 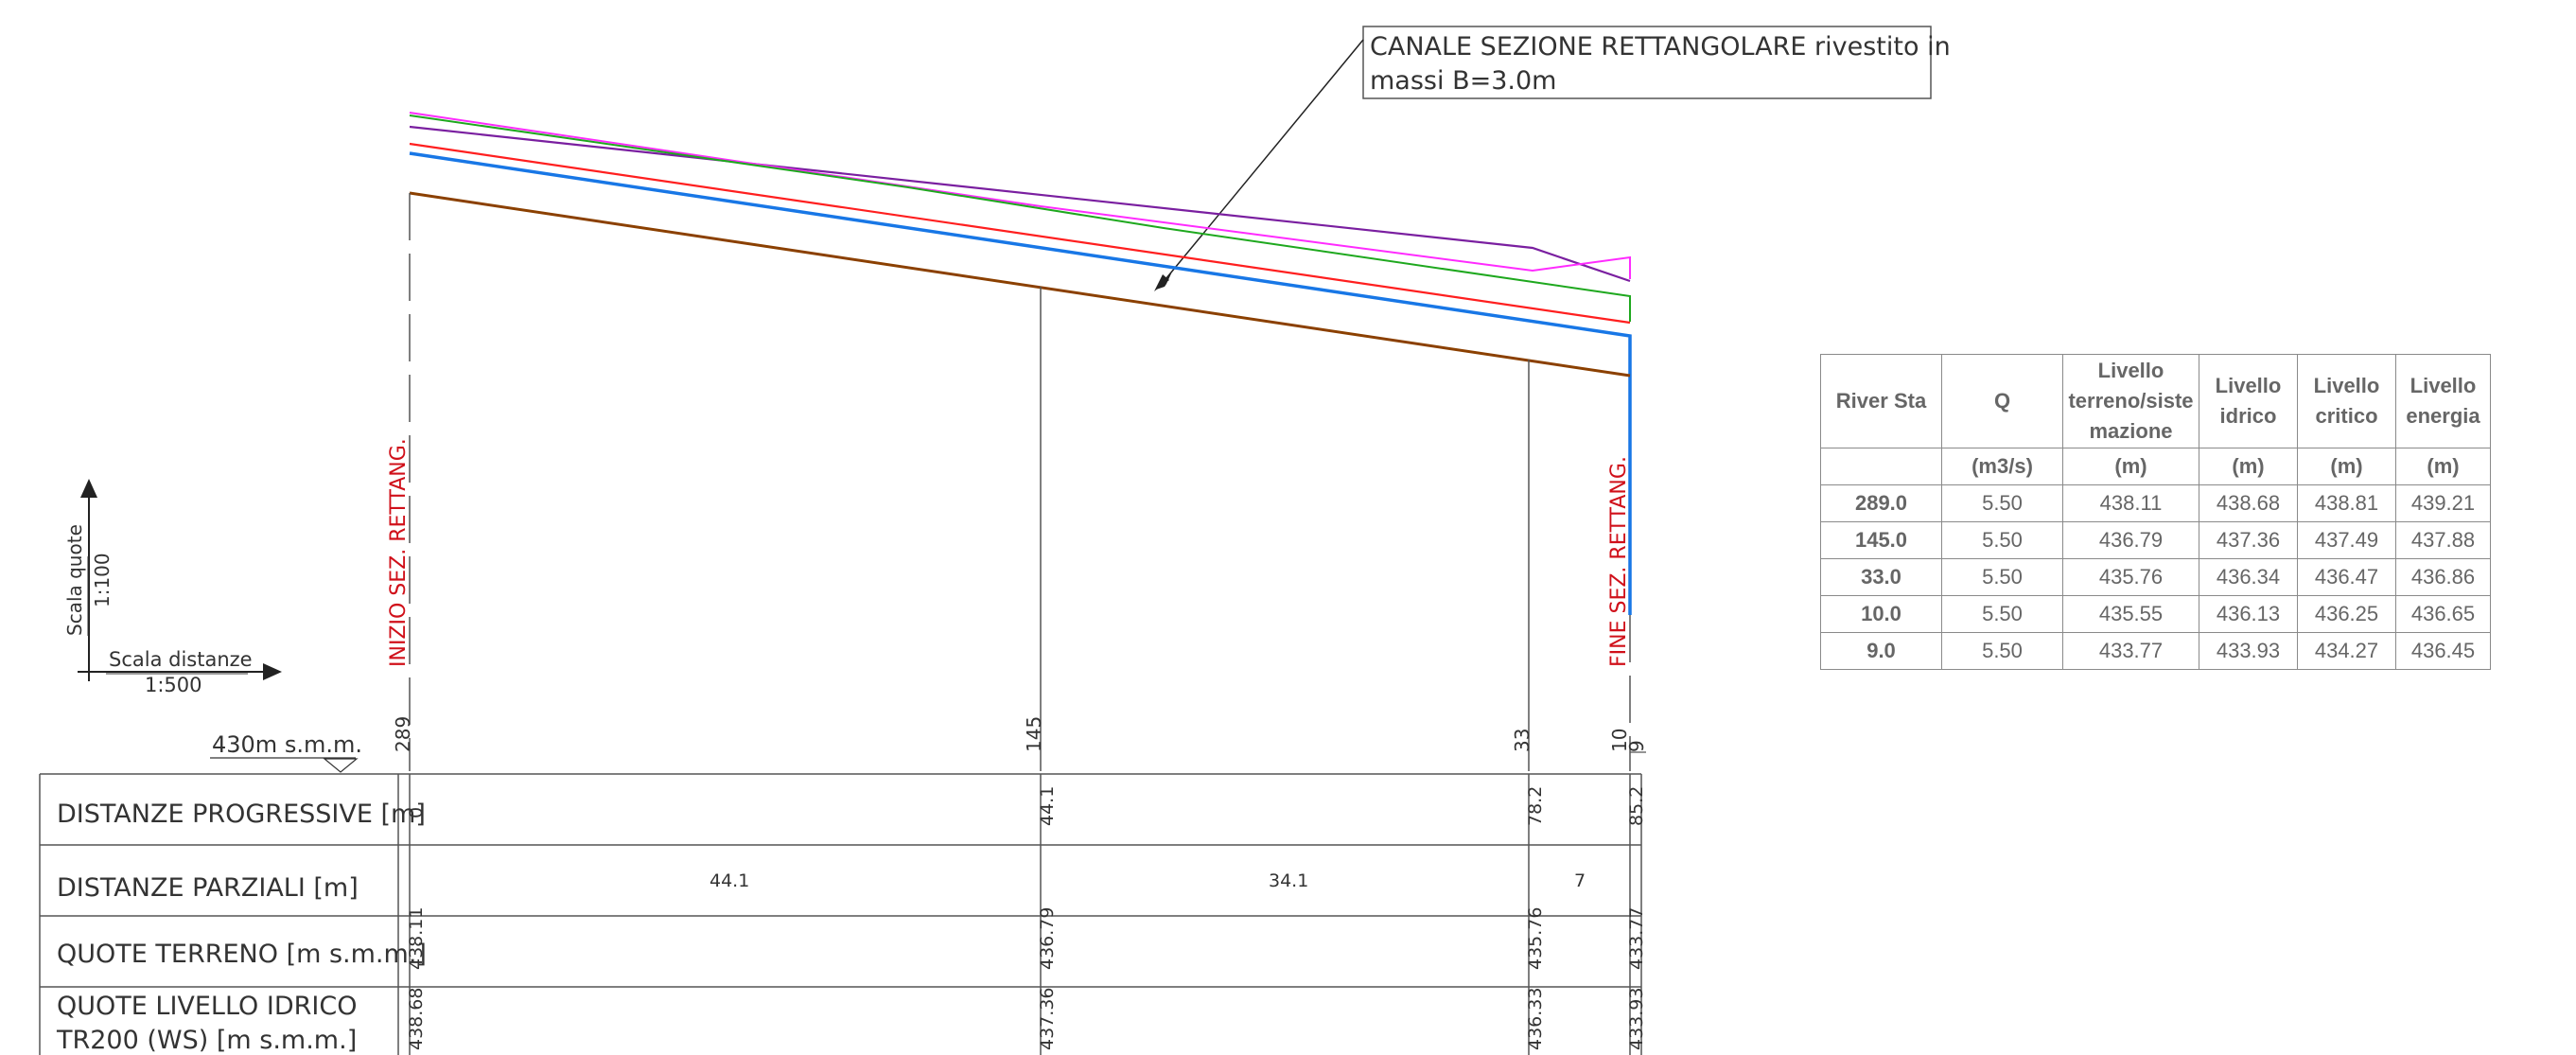 I want to click on table-row: 9.0 5.50 433.77 433.93 434.27 436.45, so click(x=2155, y=651).